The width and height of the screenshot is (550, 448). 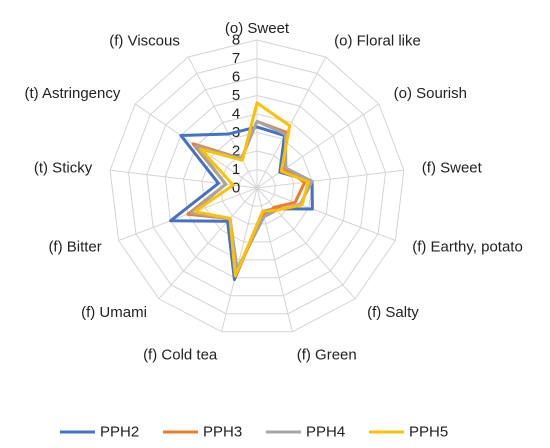 I want to click on axis-label: (f) Salty, so click(x=393, y=312).